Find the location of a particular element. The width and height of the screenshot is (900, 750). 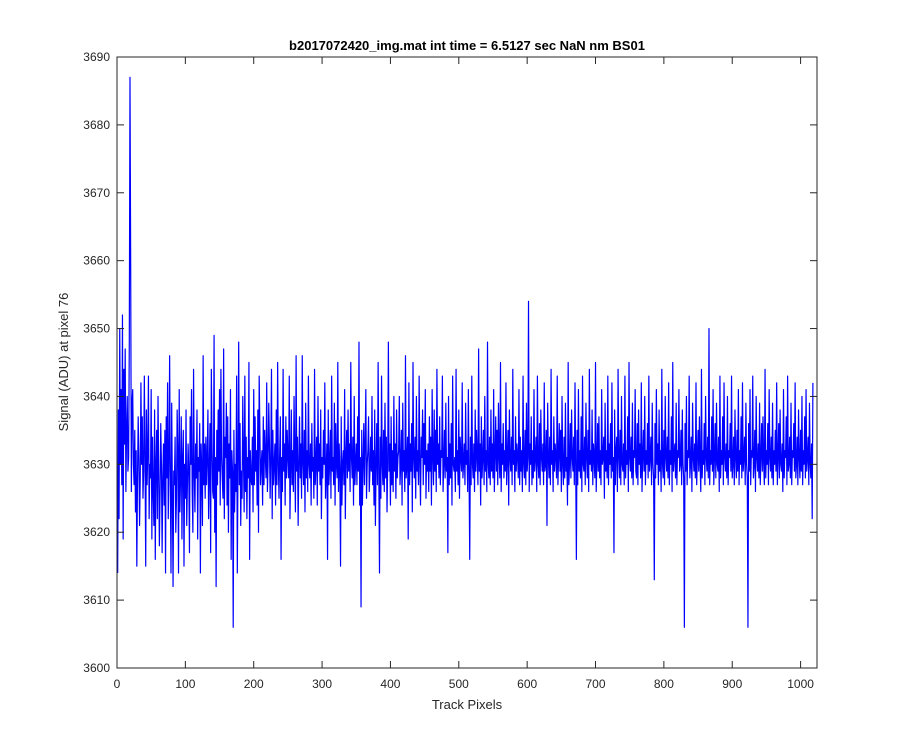

y-tick-label: 3680 is located at coordinates (96, 125).